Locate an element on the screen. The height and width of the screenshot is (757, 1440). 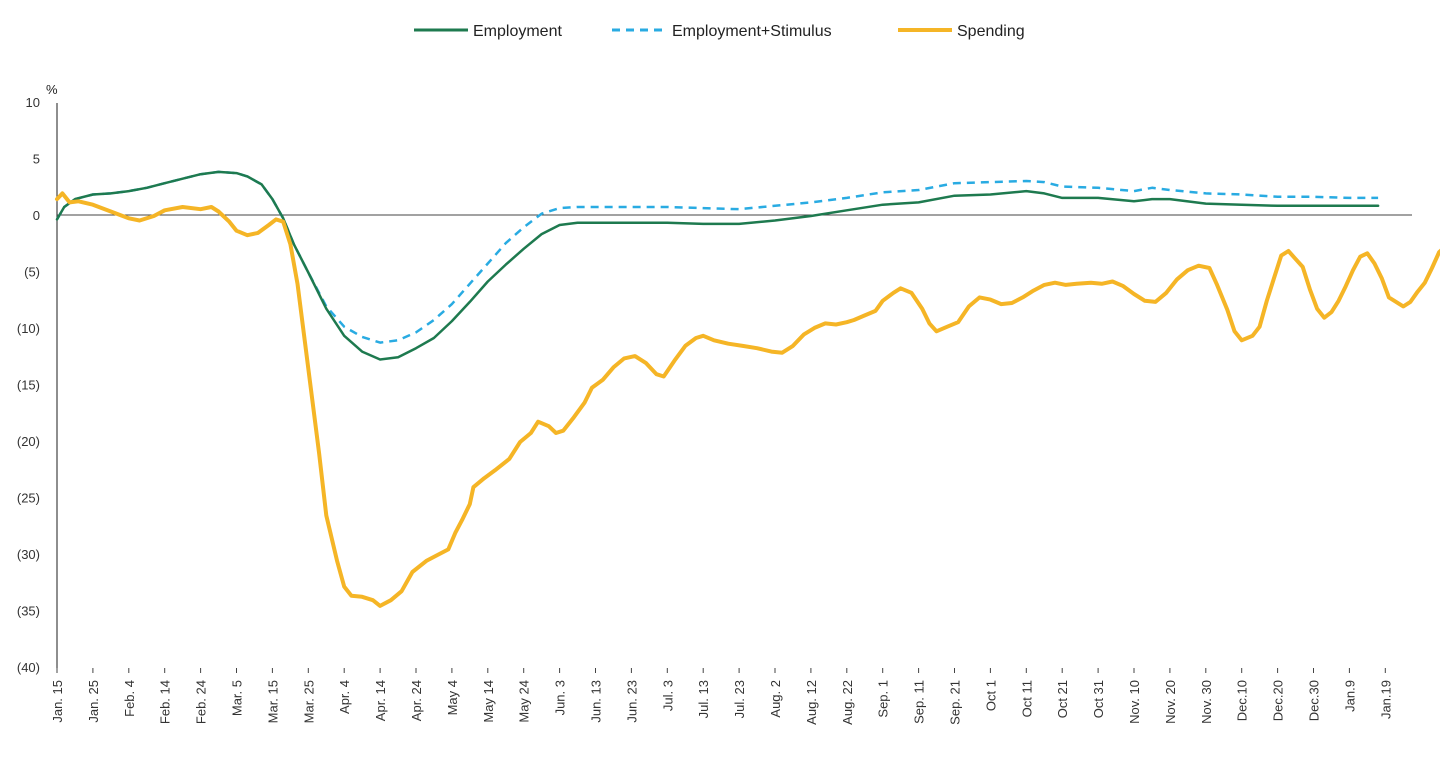
y-tick-label: (15) is located at coordinates (28, 385).